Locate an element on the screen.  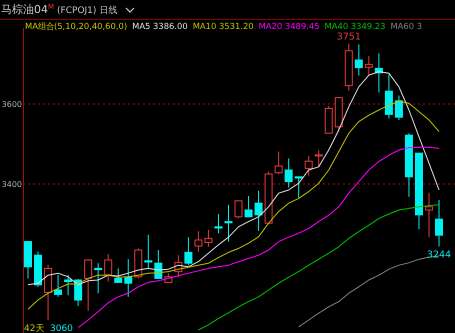
chart-title: 马棕油04 is located at coordinates (24, 9).